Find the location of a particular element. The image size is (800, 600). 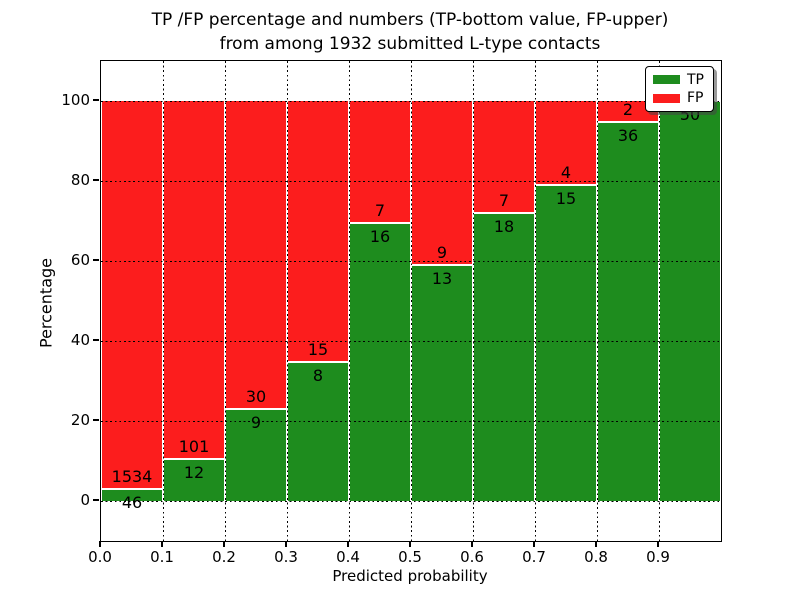

legend: TP FP is located at coordinates (679, 89).